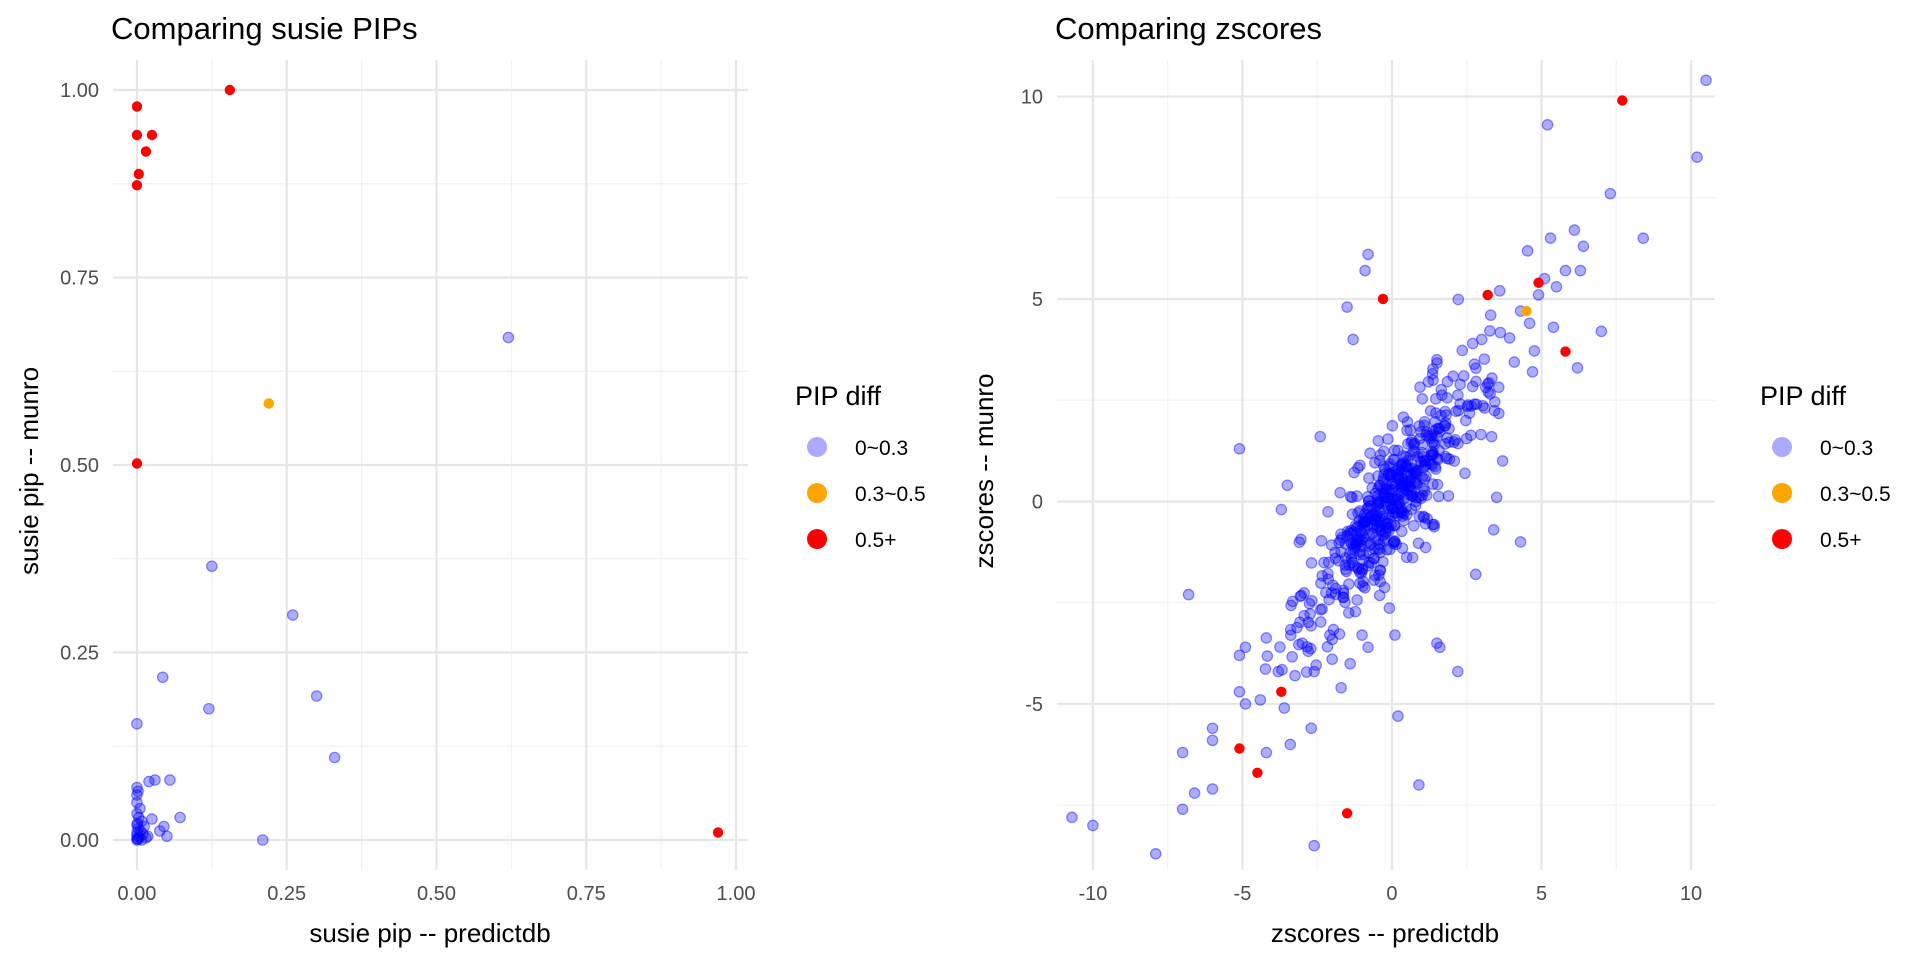 This screenshot has height=965, width=1920. What do you see at coordinates (323, 588) in the screenshot?
I see `series-0~0.3` at bounding box center [323, 588].